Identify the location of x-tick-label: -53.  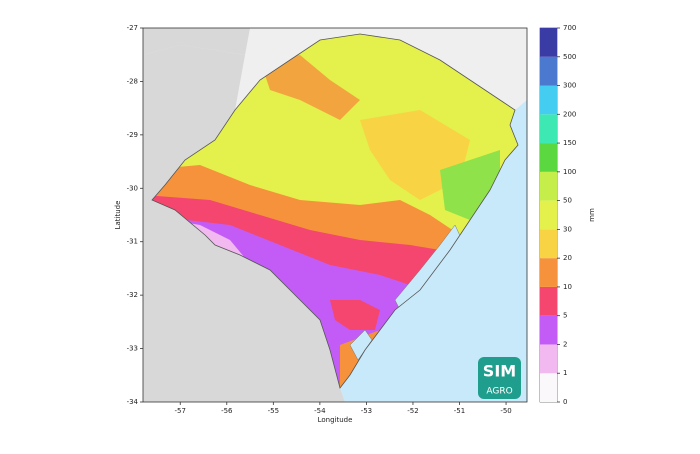
(366, 411).